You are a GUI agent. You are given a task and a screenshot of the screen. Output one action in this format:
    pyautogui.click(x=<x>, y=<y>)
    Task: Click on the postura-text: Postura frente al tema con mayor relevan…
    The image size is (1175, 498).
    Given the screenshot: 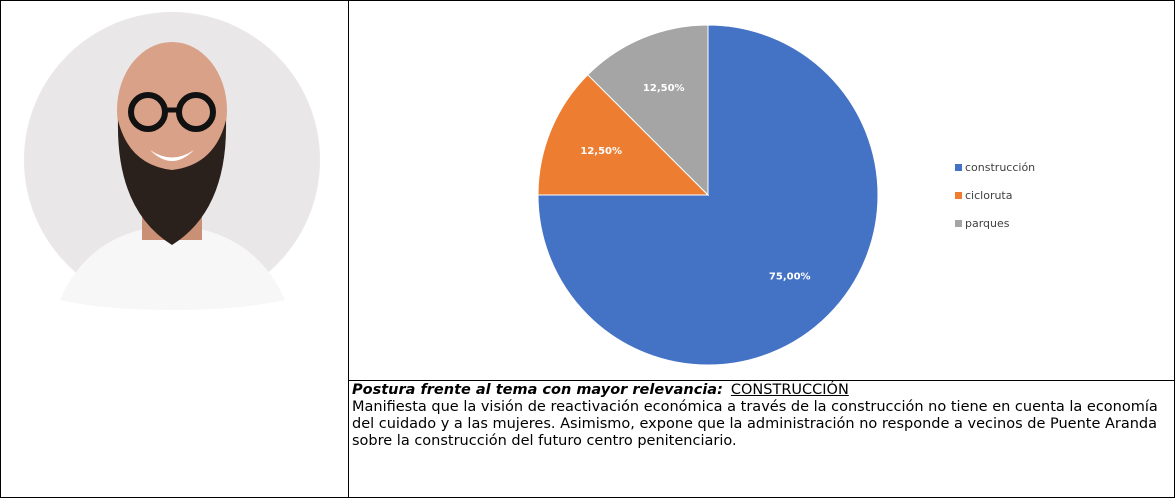 What is the action you would take?
    pyautogui.click(x=759, y=416)
    